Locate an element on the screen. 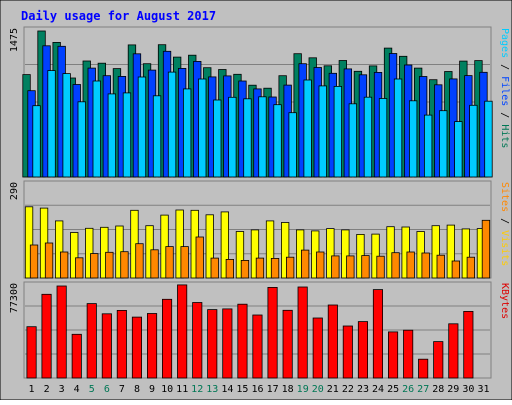 The height and width of the screenshot is (405, 512). x-tick-label: 16 is located at coordinates (257, 389).